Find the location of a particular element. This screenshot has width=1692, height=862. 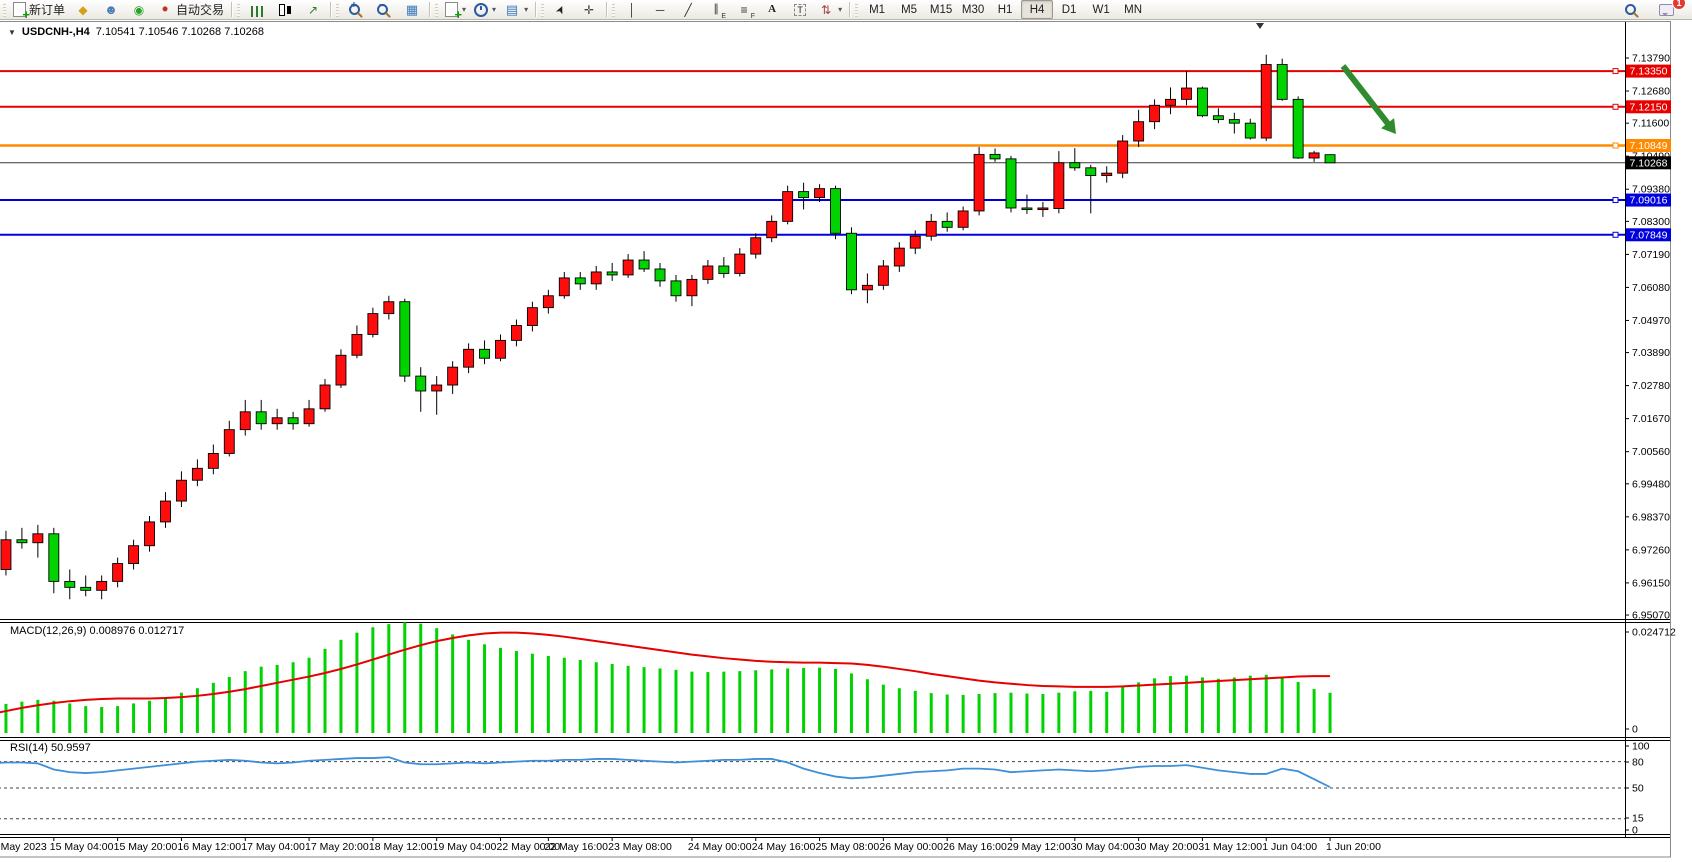

candlestick-chart-icon is located at coordinates (285, 10).